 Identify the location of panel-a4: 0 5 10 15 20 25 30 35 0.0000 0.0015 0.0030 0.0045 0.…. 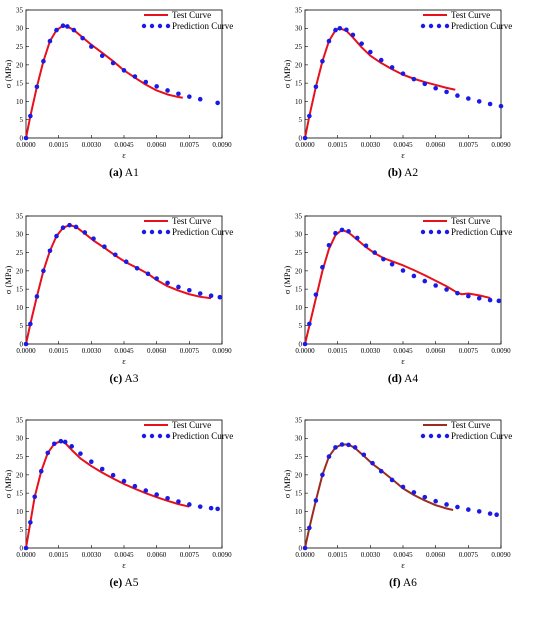
(397, 298).